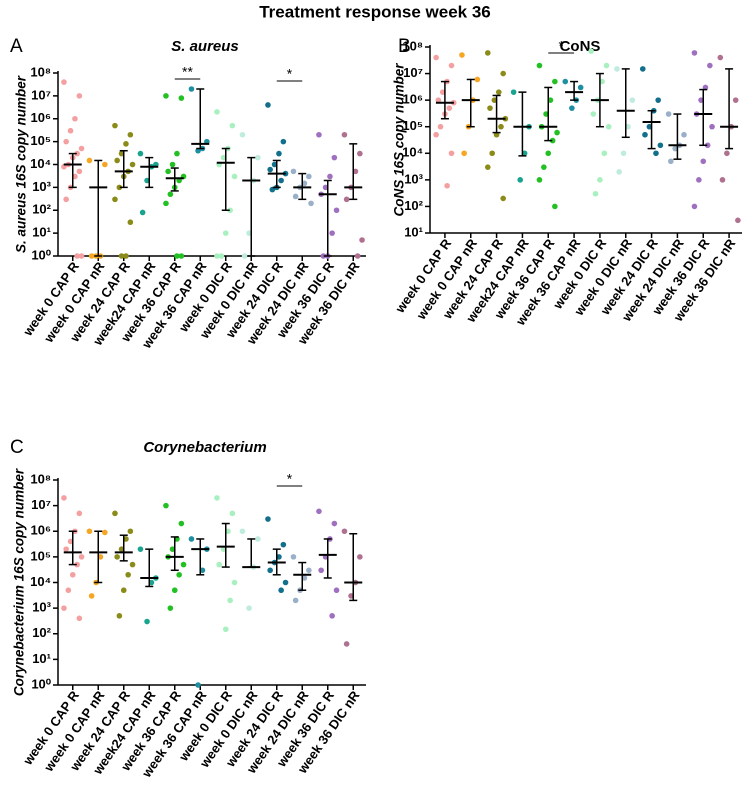 The height and width of the screenshot is (790, 751). I want to click on significance-label: **, so click(187, 72).